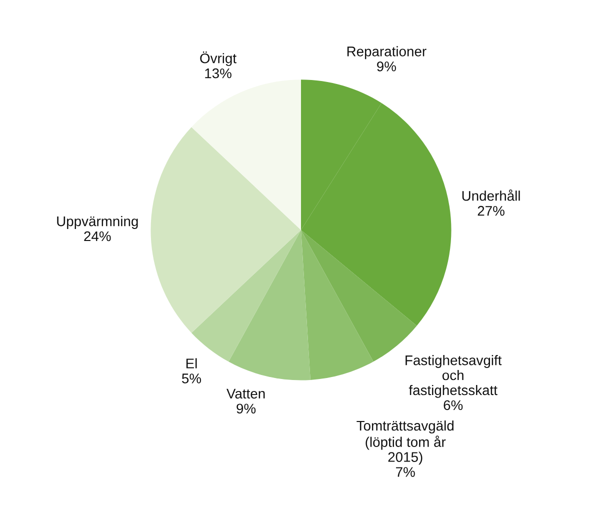 Image resolution: width=602 pixels, height=508 pixels. I want to click on data-label: 27%, so click(491, 211).